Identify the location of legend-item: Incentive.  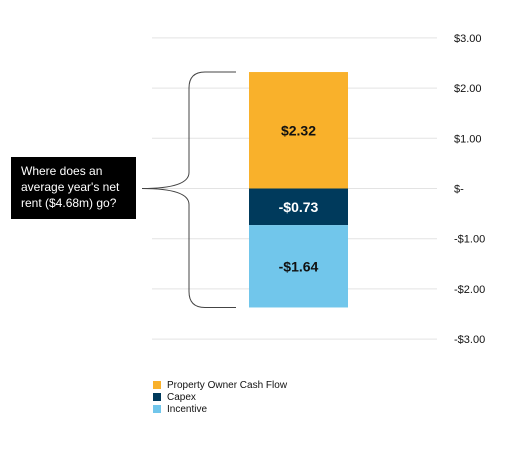
(220, 409).